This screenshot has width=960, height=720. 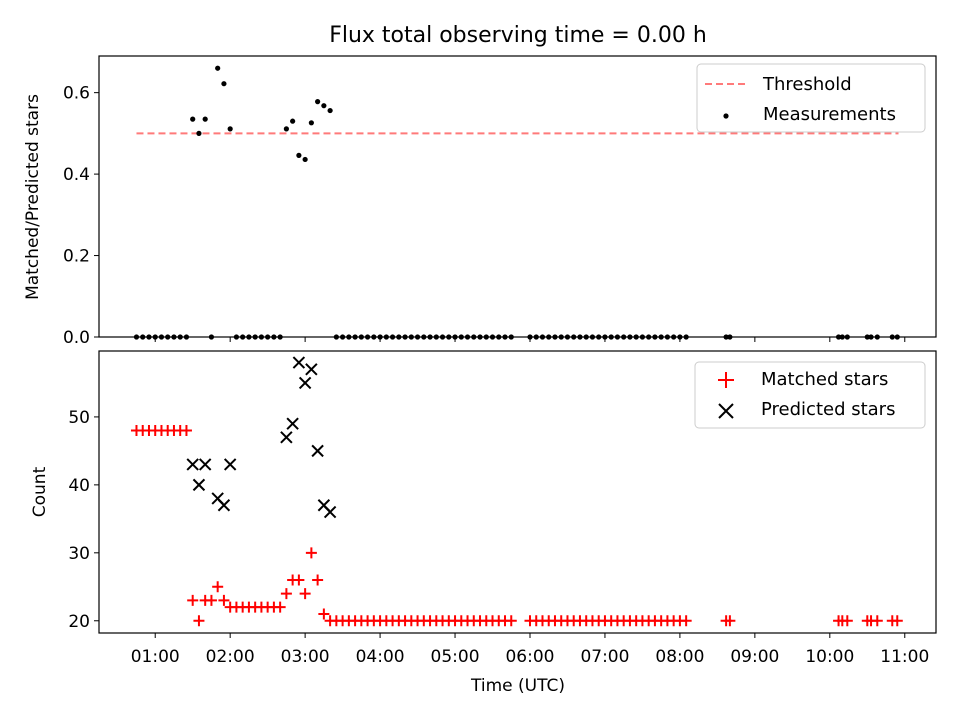 What do you see at coordinates (679, 657) in the screenshot?
I see `x-tick-label: 08:00` at bounding box center [679, 657].